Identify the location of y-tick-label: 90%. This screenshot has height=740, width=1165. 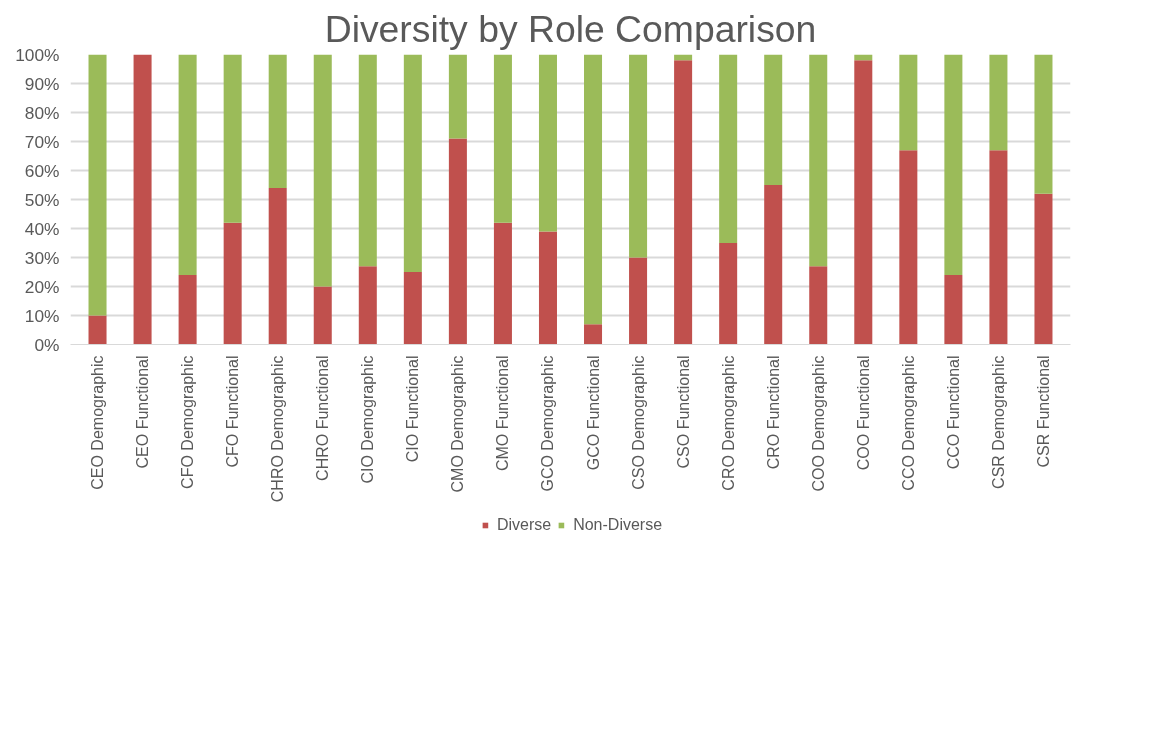
(42, 83).